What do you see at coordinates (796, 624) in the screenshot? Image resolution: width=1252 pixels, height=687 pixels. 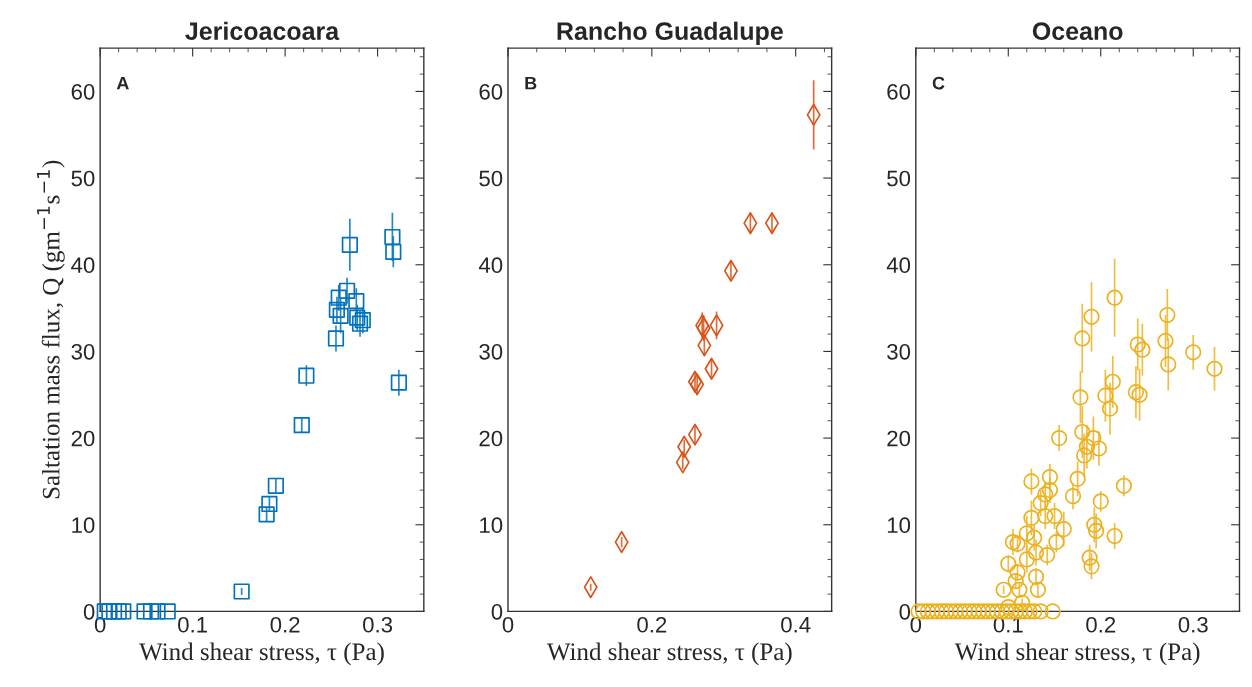 I see `x-tick-label: 0.4` at bounding box center [796, 624].